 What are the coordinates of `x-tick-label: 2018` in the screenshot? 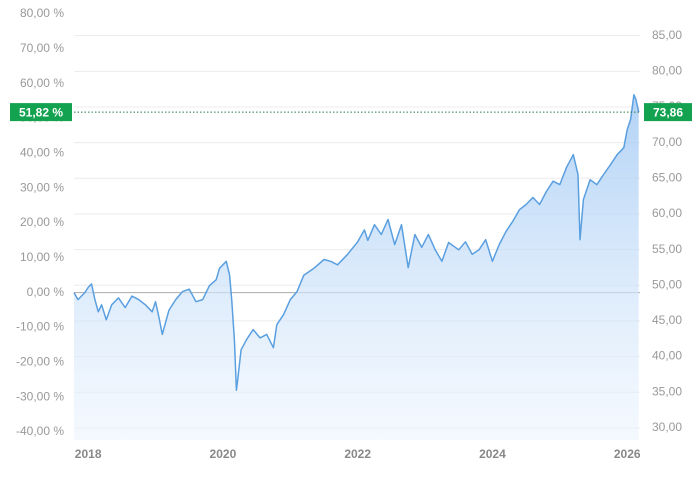 It's located at (88, 454).